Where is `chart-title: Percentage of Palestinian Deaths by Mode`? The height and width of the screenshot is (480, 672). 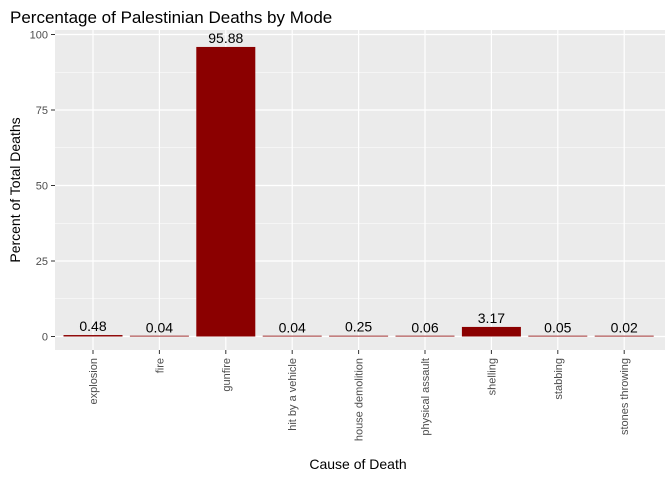 chart-title: Percentage of Palestinian Deaths by Mode is located at coordinates (171, 17).